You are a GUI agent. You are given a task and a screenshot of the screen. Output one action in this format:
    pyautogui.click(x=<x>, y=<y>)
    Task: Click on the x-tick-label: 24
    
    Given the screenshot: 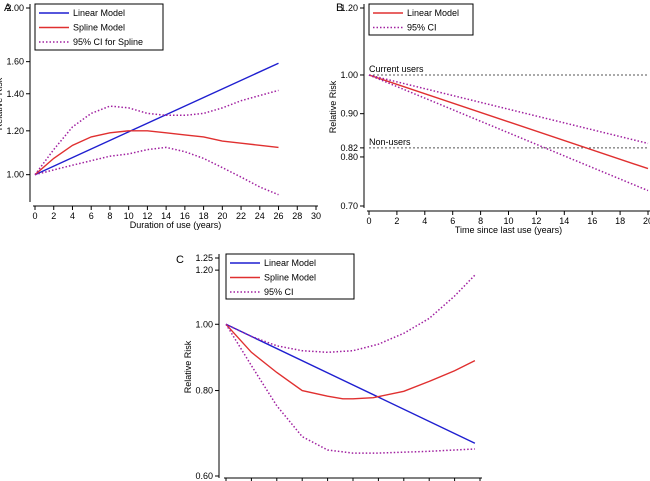 What is the action you would take?
    pyautogui.click(x=260, y=216)
    